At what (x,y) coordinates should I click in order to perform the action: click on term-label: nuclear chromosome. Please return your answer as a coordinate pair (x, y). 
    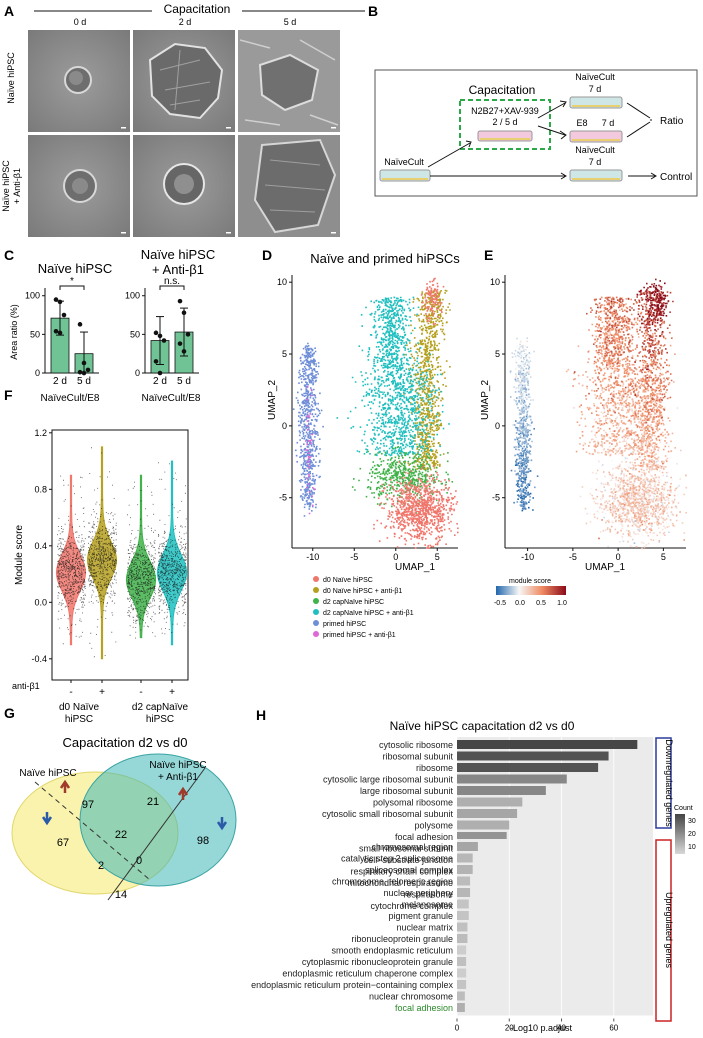
    Looking at the image, I should click on (411, 997).